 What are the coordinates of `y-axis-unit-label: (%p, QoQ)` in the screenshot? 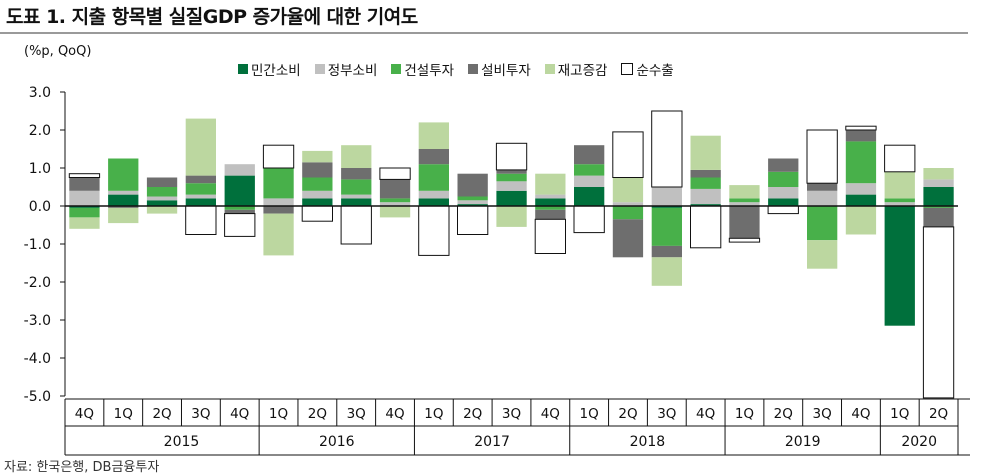 It's located at (58, 51).